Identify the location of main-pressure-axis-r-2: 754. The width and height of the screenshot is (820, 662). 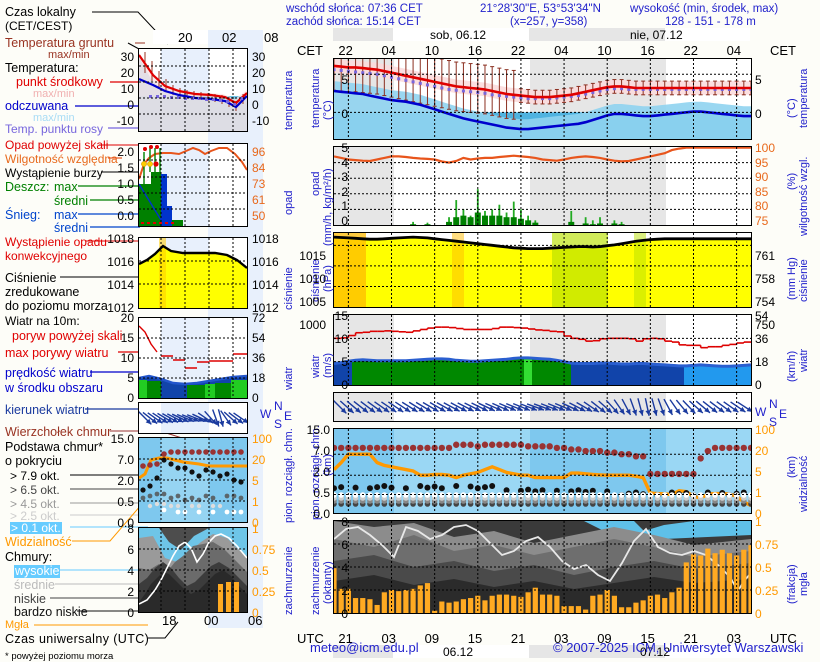
(765, 302).